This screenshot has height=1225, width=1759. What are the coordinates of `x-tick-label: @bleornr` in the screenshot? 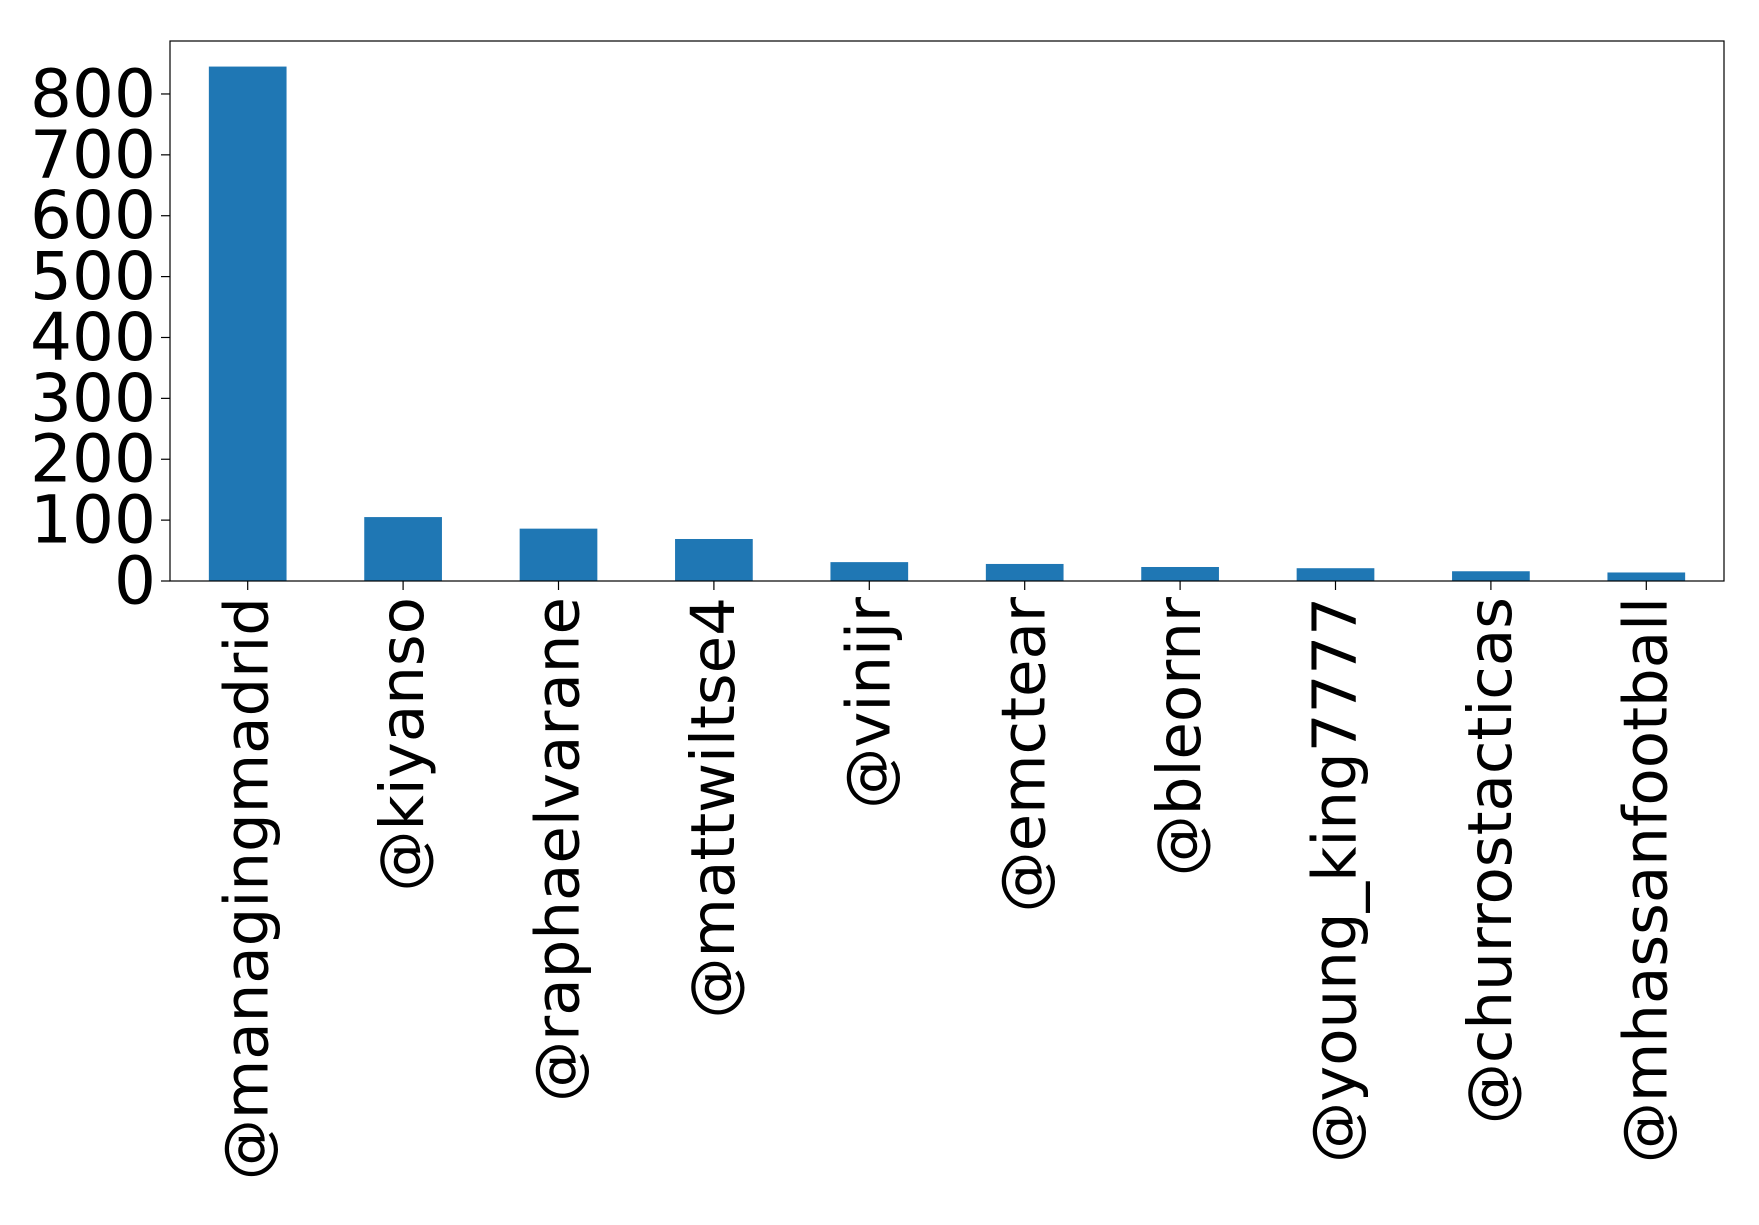 It's located at (1179, 736).